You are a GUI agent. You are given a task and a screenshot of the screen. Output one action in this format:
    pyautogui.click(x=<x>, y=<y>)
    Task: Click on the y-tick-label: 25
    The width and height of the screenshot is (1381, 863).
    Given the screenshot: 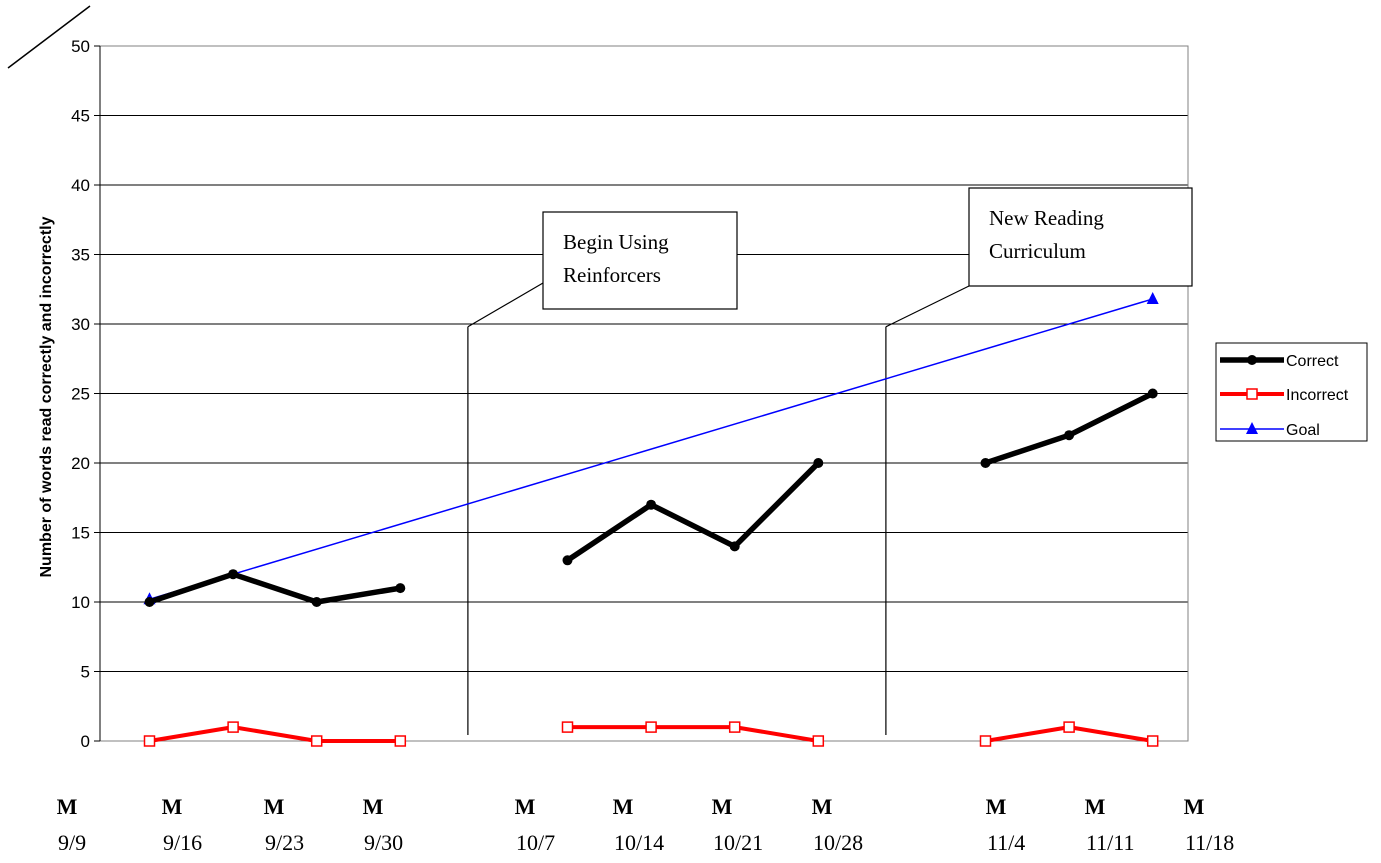 What is the action you would take?
    pyautogui.click(x=80, y=394)
    